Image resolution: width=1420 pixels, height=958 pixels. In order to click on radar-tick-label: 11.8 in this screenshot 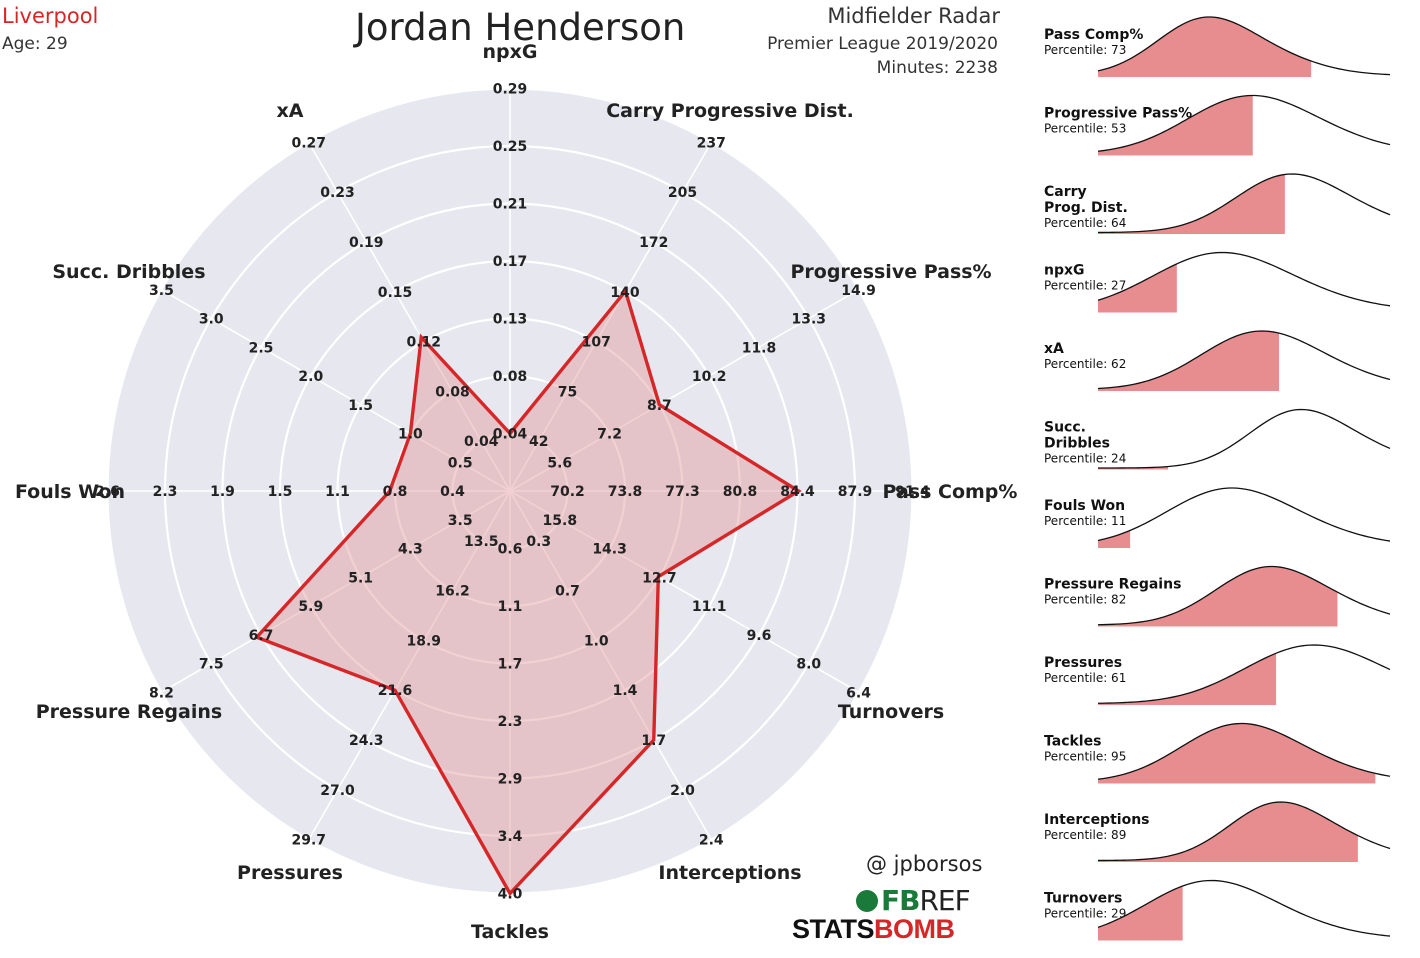, I will do `click(759, 348)`.